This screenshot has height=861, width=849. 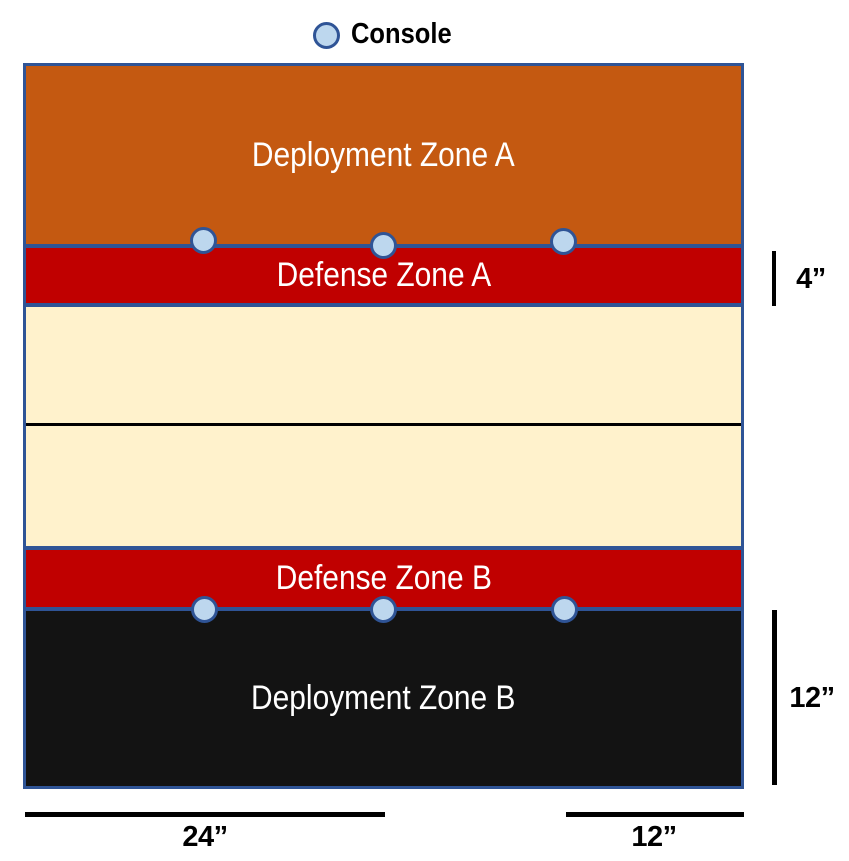 What do you see at coordinates (811, 279) in the screenshot?
I see `defense-depth-label: 4”` at bounding box center [811, 279].